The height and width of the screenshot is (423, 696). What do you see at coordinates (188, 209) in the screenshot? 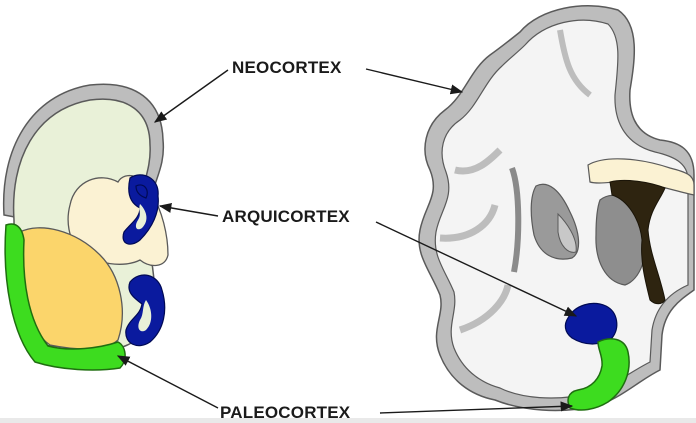
I see `arrow-arquicortex-left` at bounding box center [188, 209].